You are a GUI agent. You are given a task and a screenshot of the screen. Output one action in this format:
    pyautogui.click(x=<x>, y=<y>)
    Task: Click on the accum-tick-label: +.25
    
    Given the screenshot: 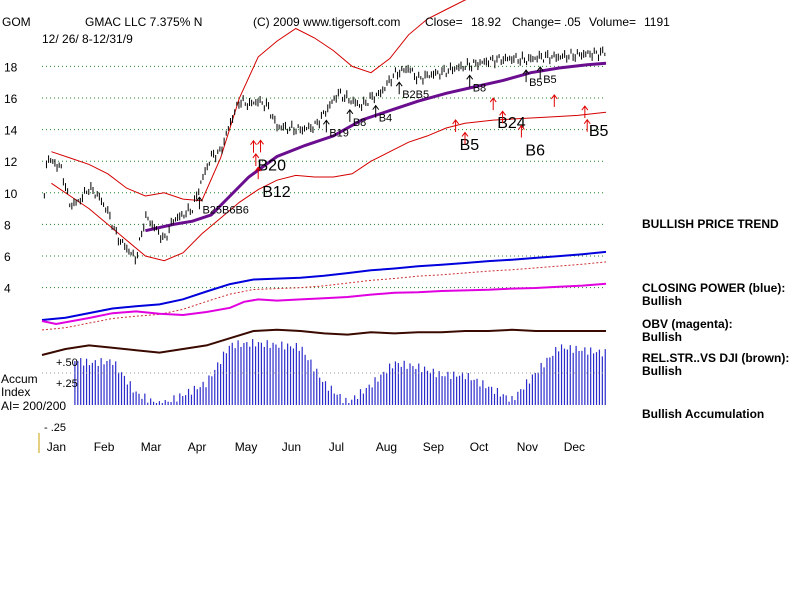 What is the action you would take?
    pyautogui.click(x=67, y=384)
    